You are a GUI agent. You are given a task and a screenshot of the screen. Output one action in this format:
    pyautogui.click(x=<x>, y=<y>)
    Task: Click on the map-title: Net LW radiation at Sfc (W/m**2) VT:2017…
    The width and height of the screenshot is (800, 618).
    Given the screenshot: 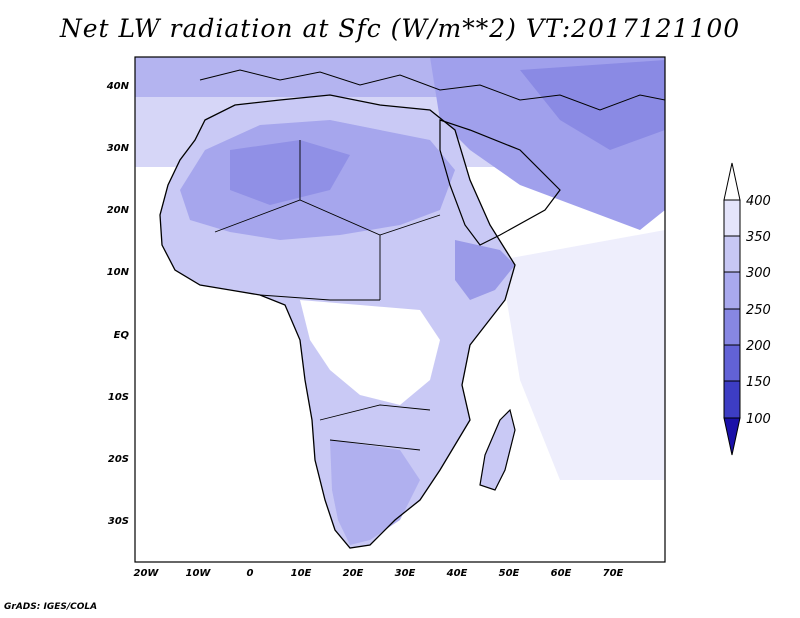 What is the action you would take?
    pyautogui.click(x=400, y=28)
    